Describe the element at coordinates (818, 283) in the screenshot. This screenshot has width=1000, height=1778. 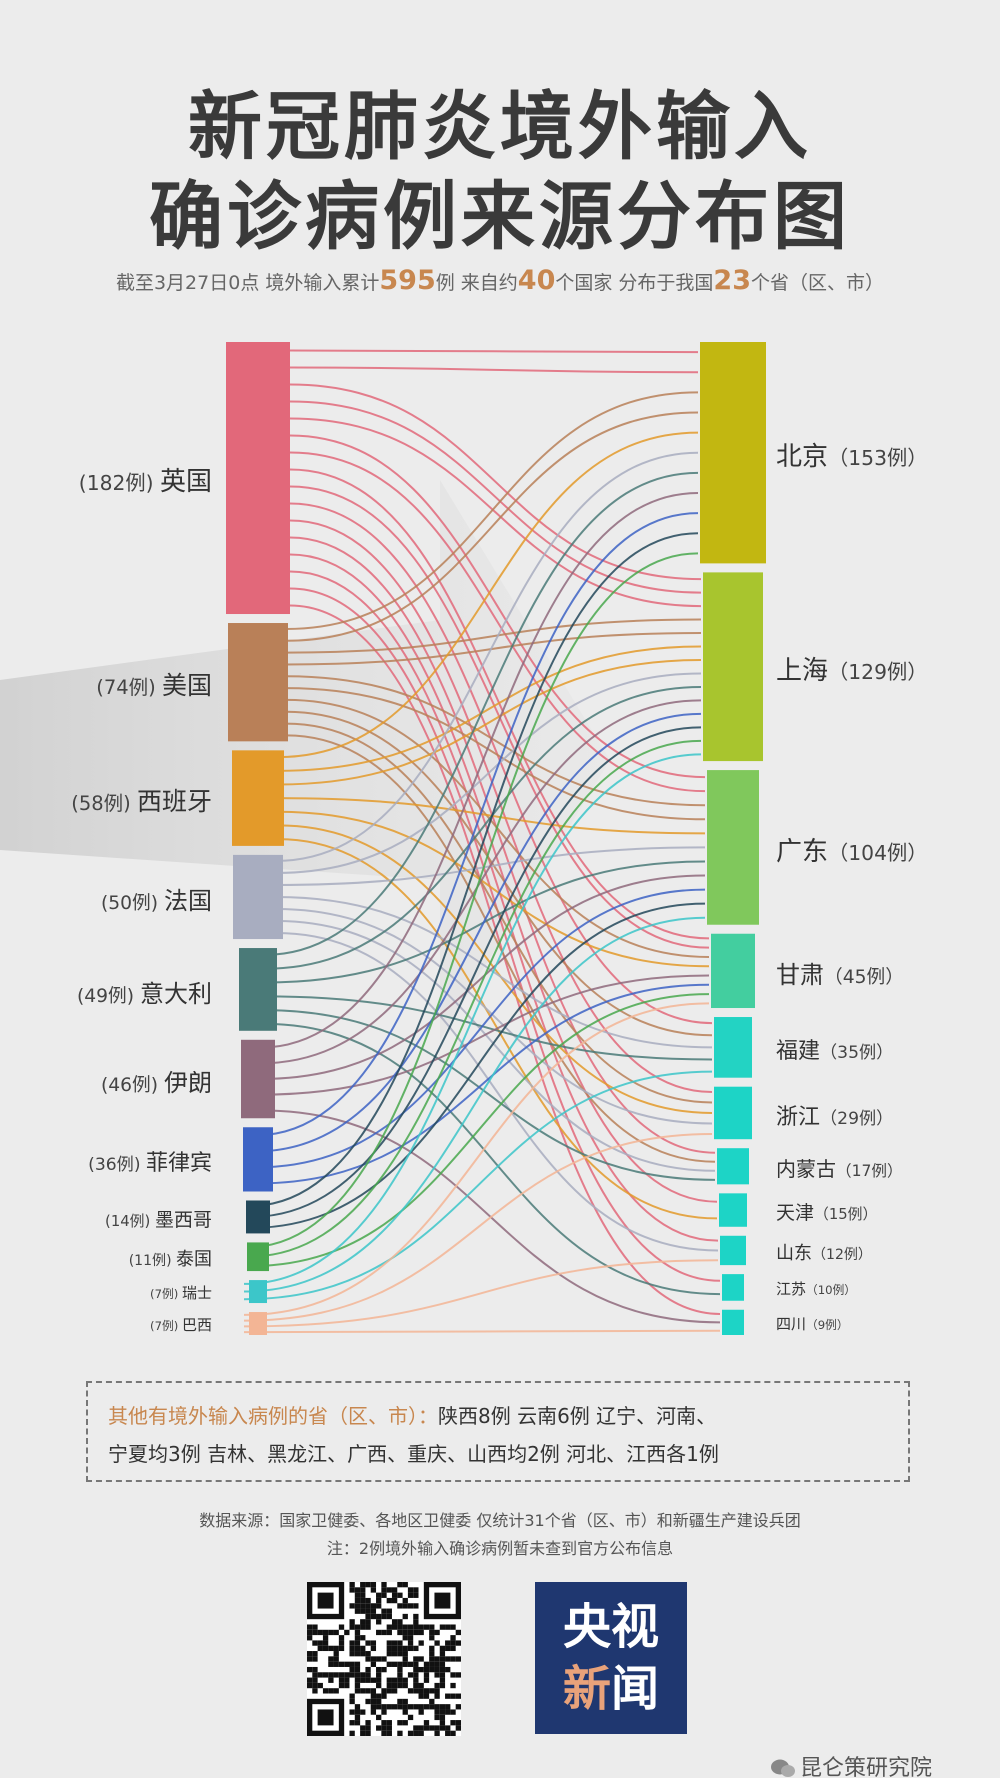
I see `subtitle-text: 个省（区、市）` at that location.